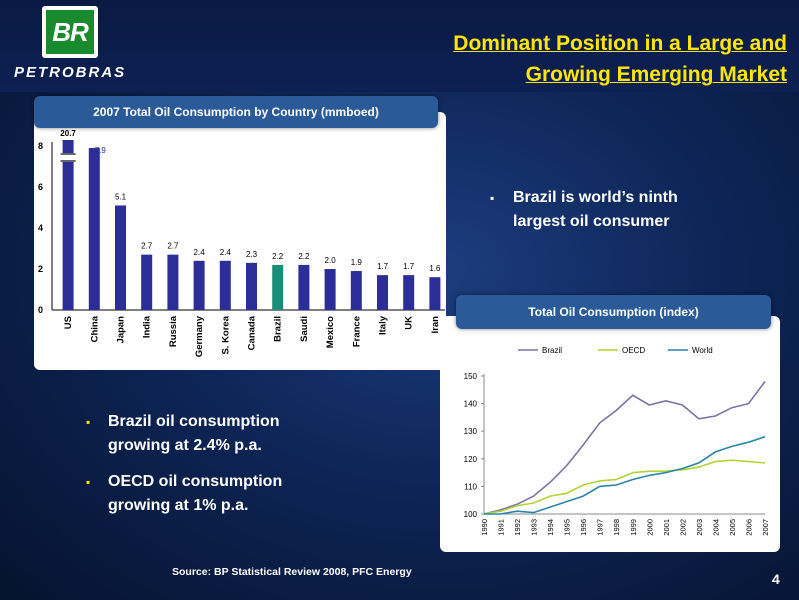  What do you see at coordinates (173, 331) in the screenshot?
I see `x-tick-label: Russia` at bounding box center [173, 331].